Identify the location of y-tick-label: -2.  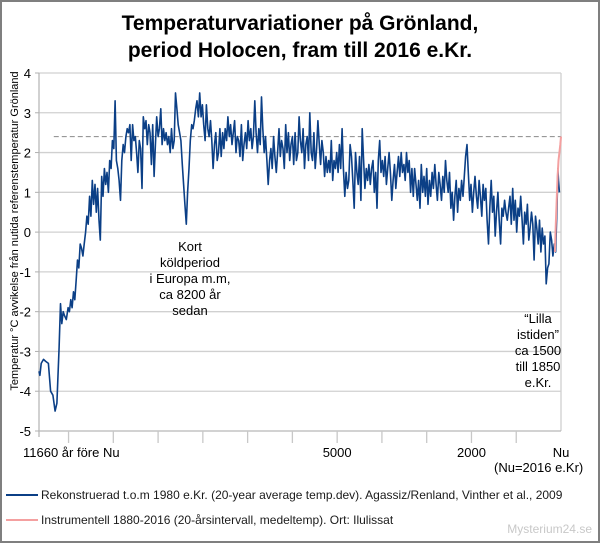
(25, 312).